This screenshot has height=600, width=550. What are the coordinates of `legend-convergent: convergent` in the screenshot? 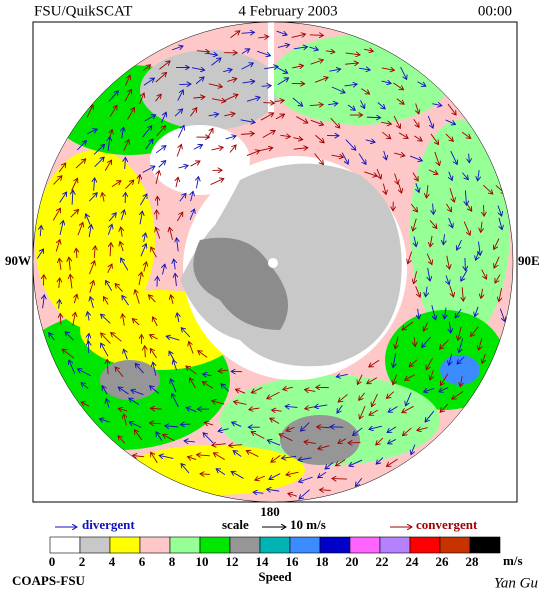 It's located at (447, 524).